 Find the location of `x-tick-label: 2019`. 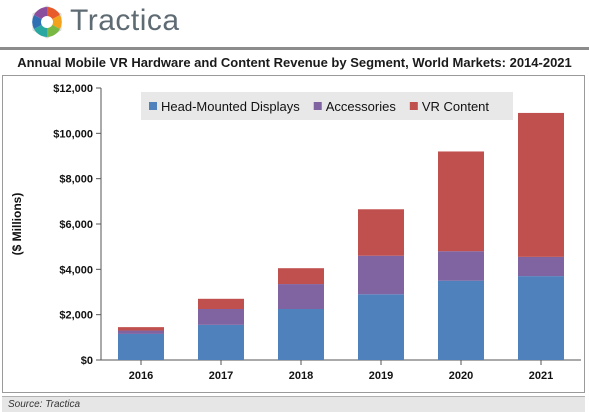

x-tick-label: 2019 is located at coordinates (381, 376).